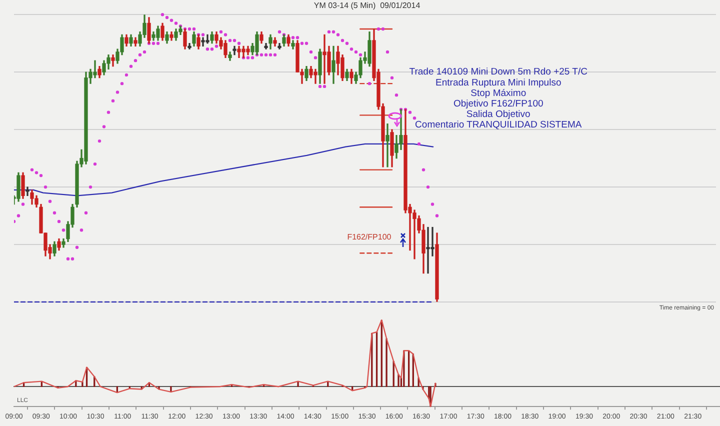 This screenshot has height=426, width=720. Describe the element at coordinates (498, 72) in the screenshot. I see `annotation: Trade 140109 Mini Down 5m Rdo +25 T/C` at that location.